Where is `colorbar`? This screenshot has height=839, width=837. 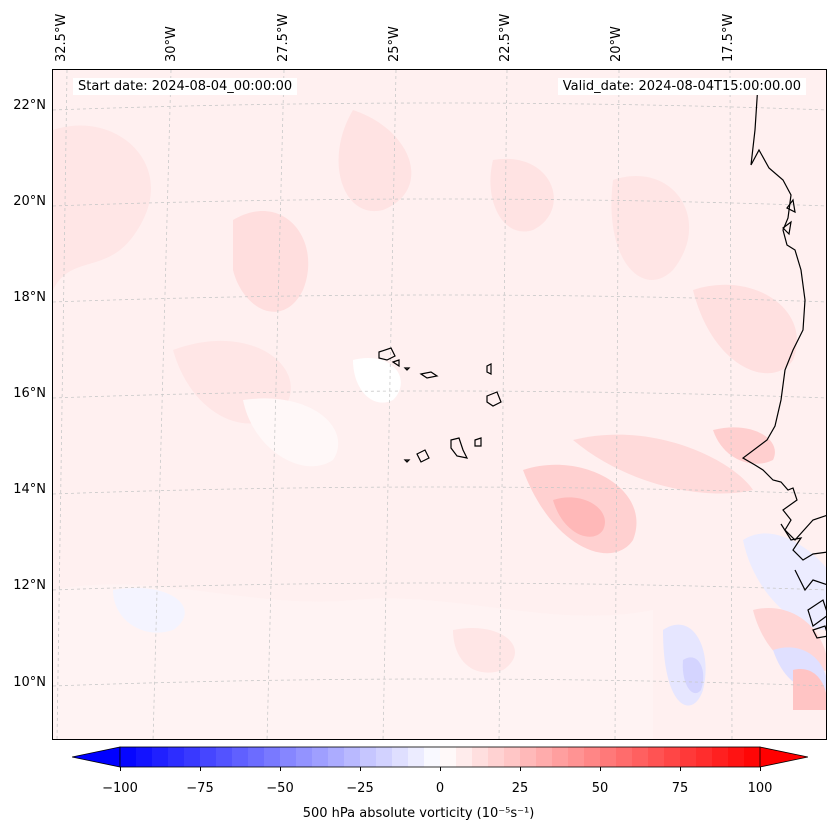
colorbar is located at coordinates (440, 760).